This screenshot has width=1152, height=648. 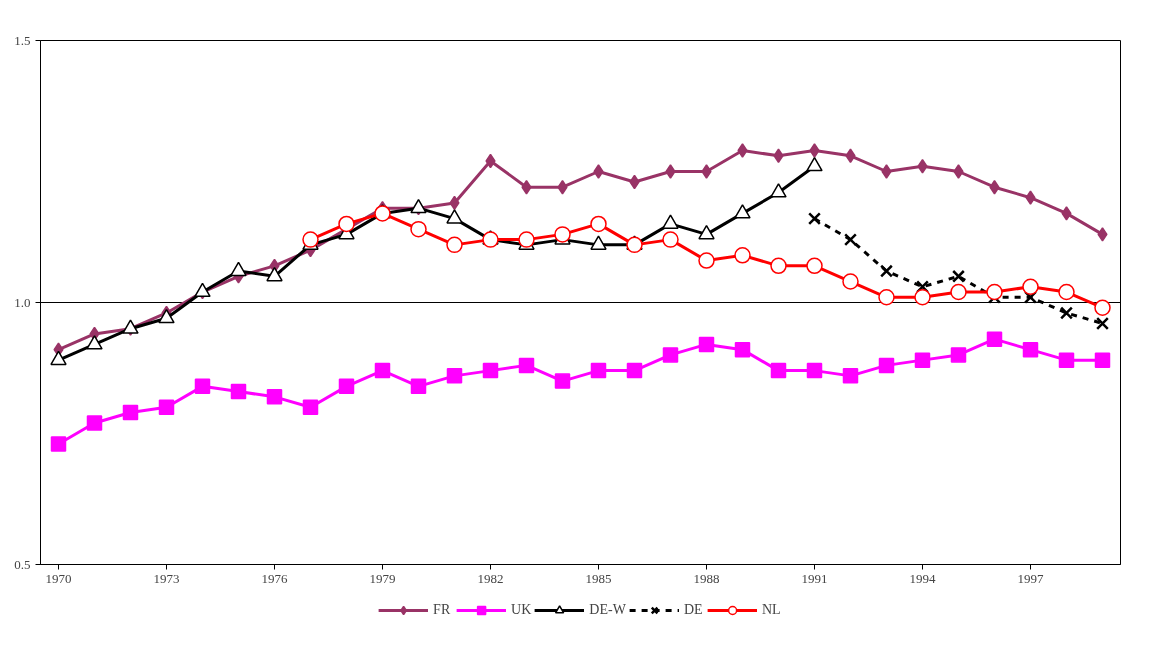 What do you see at coordinates (274, 578) in the screenshot?
I see `x-tick-label: 1976` at bounding box center [274, 578].